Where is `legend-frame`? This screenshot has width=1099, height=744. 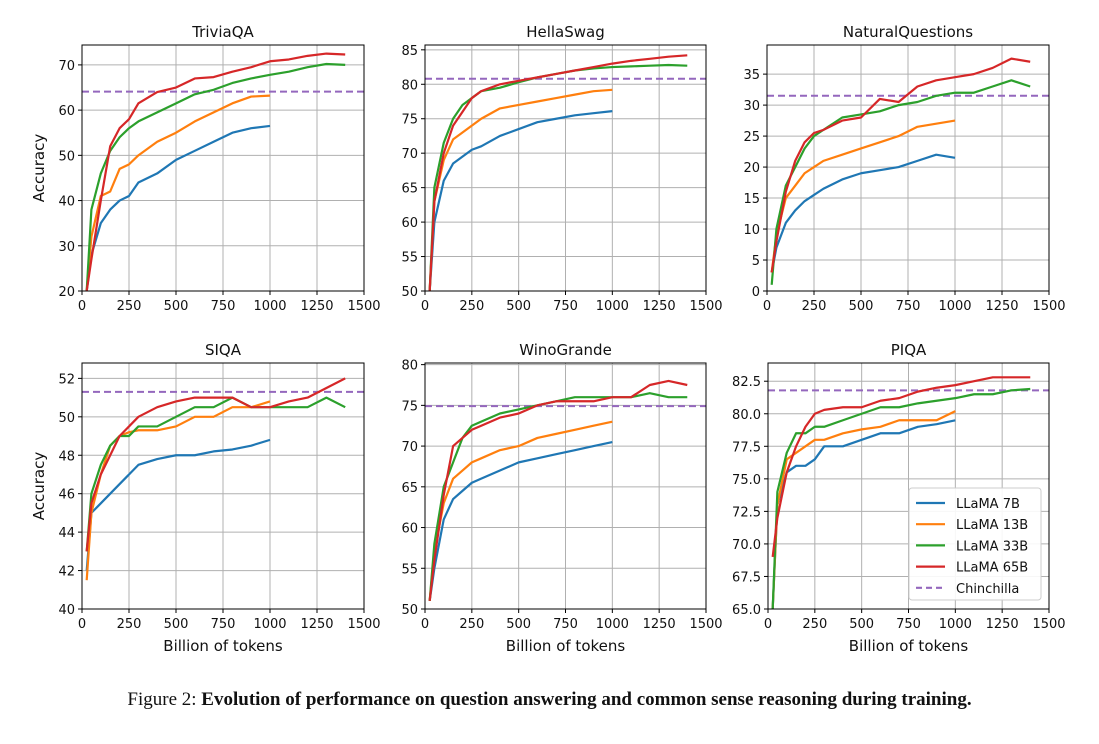
legend-frame is located at coordinates (975, 544).